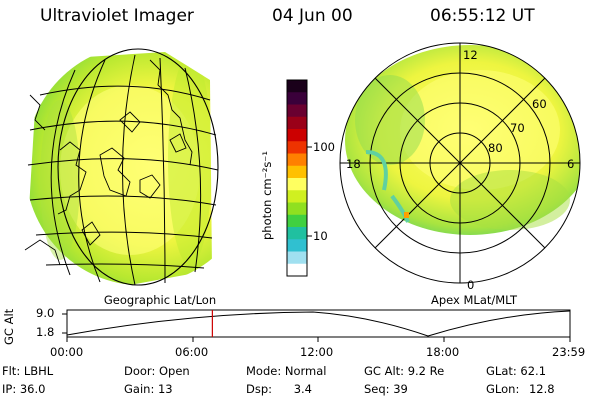 This screenshot has height=400, width=600. Describe the element at coordinates (324, 147) in the screenshot. I see `colorbar-label-100: 100` at that location.